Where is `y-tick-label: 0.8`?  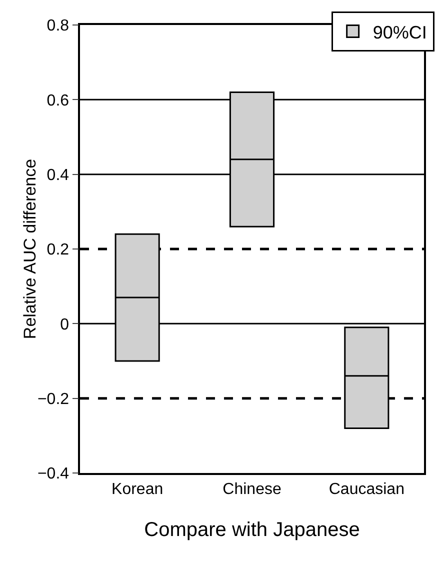 y-tick-label: 0.8 is located at coordinates (58, 26).